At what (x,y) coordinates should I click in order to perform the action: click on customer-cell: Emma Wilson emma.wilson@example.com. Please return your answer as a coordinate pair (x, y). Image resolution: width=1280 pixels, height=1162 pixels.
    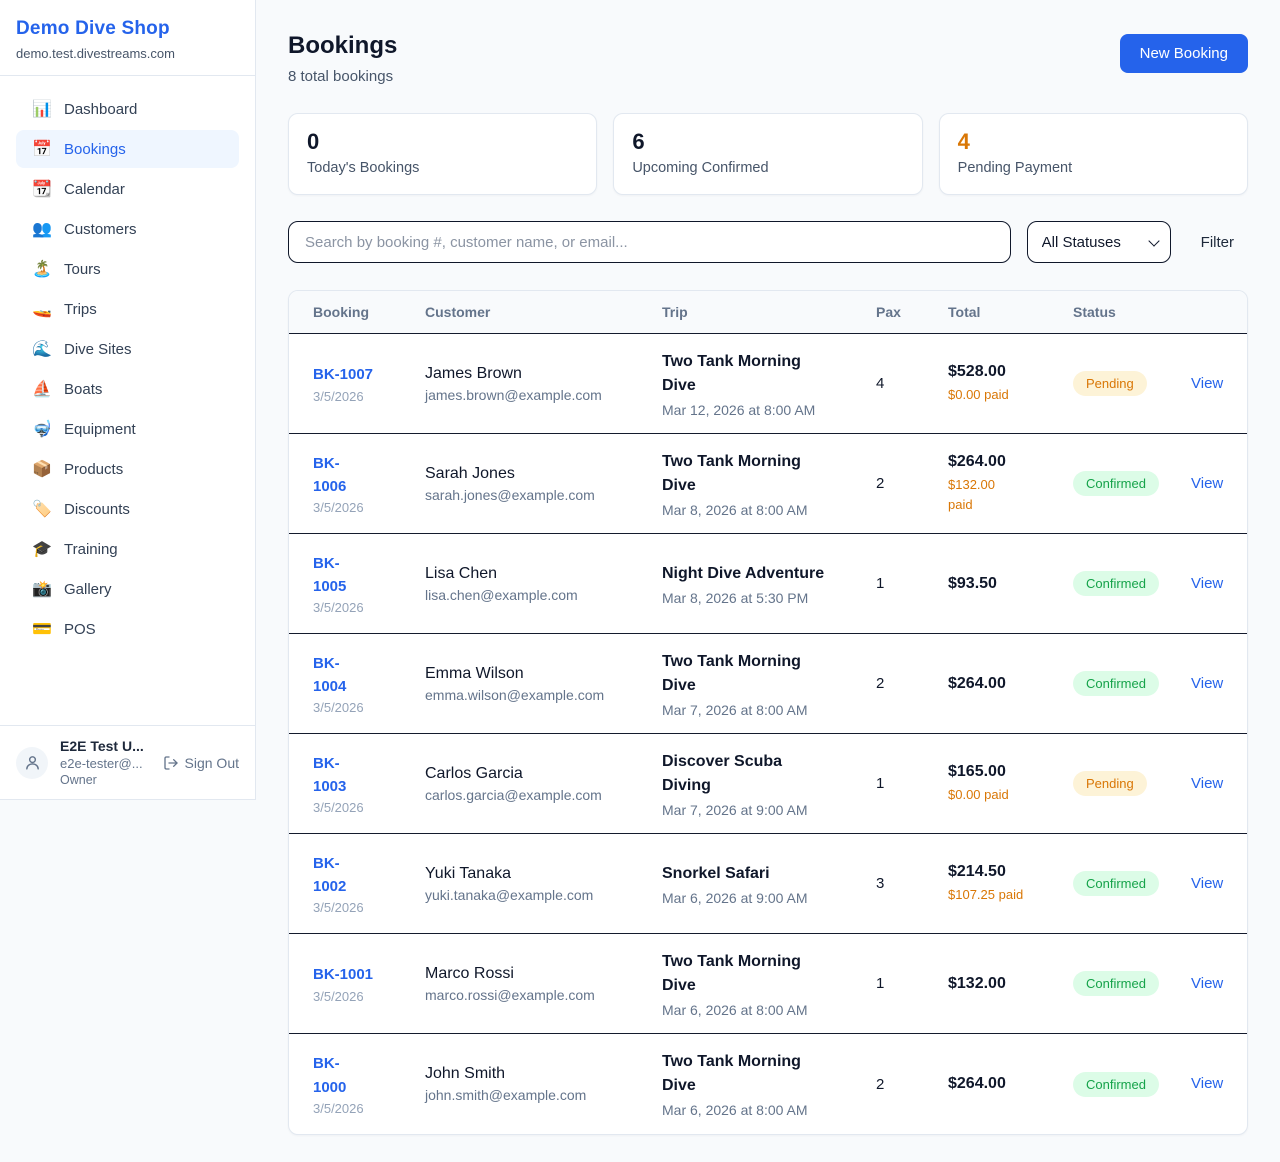
    Looking at the image, I should click on (543, 684).